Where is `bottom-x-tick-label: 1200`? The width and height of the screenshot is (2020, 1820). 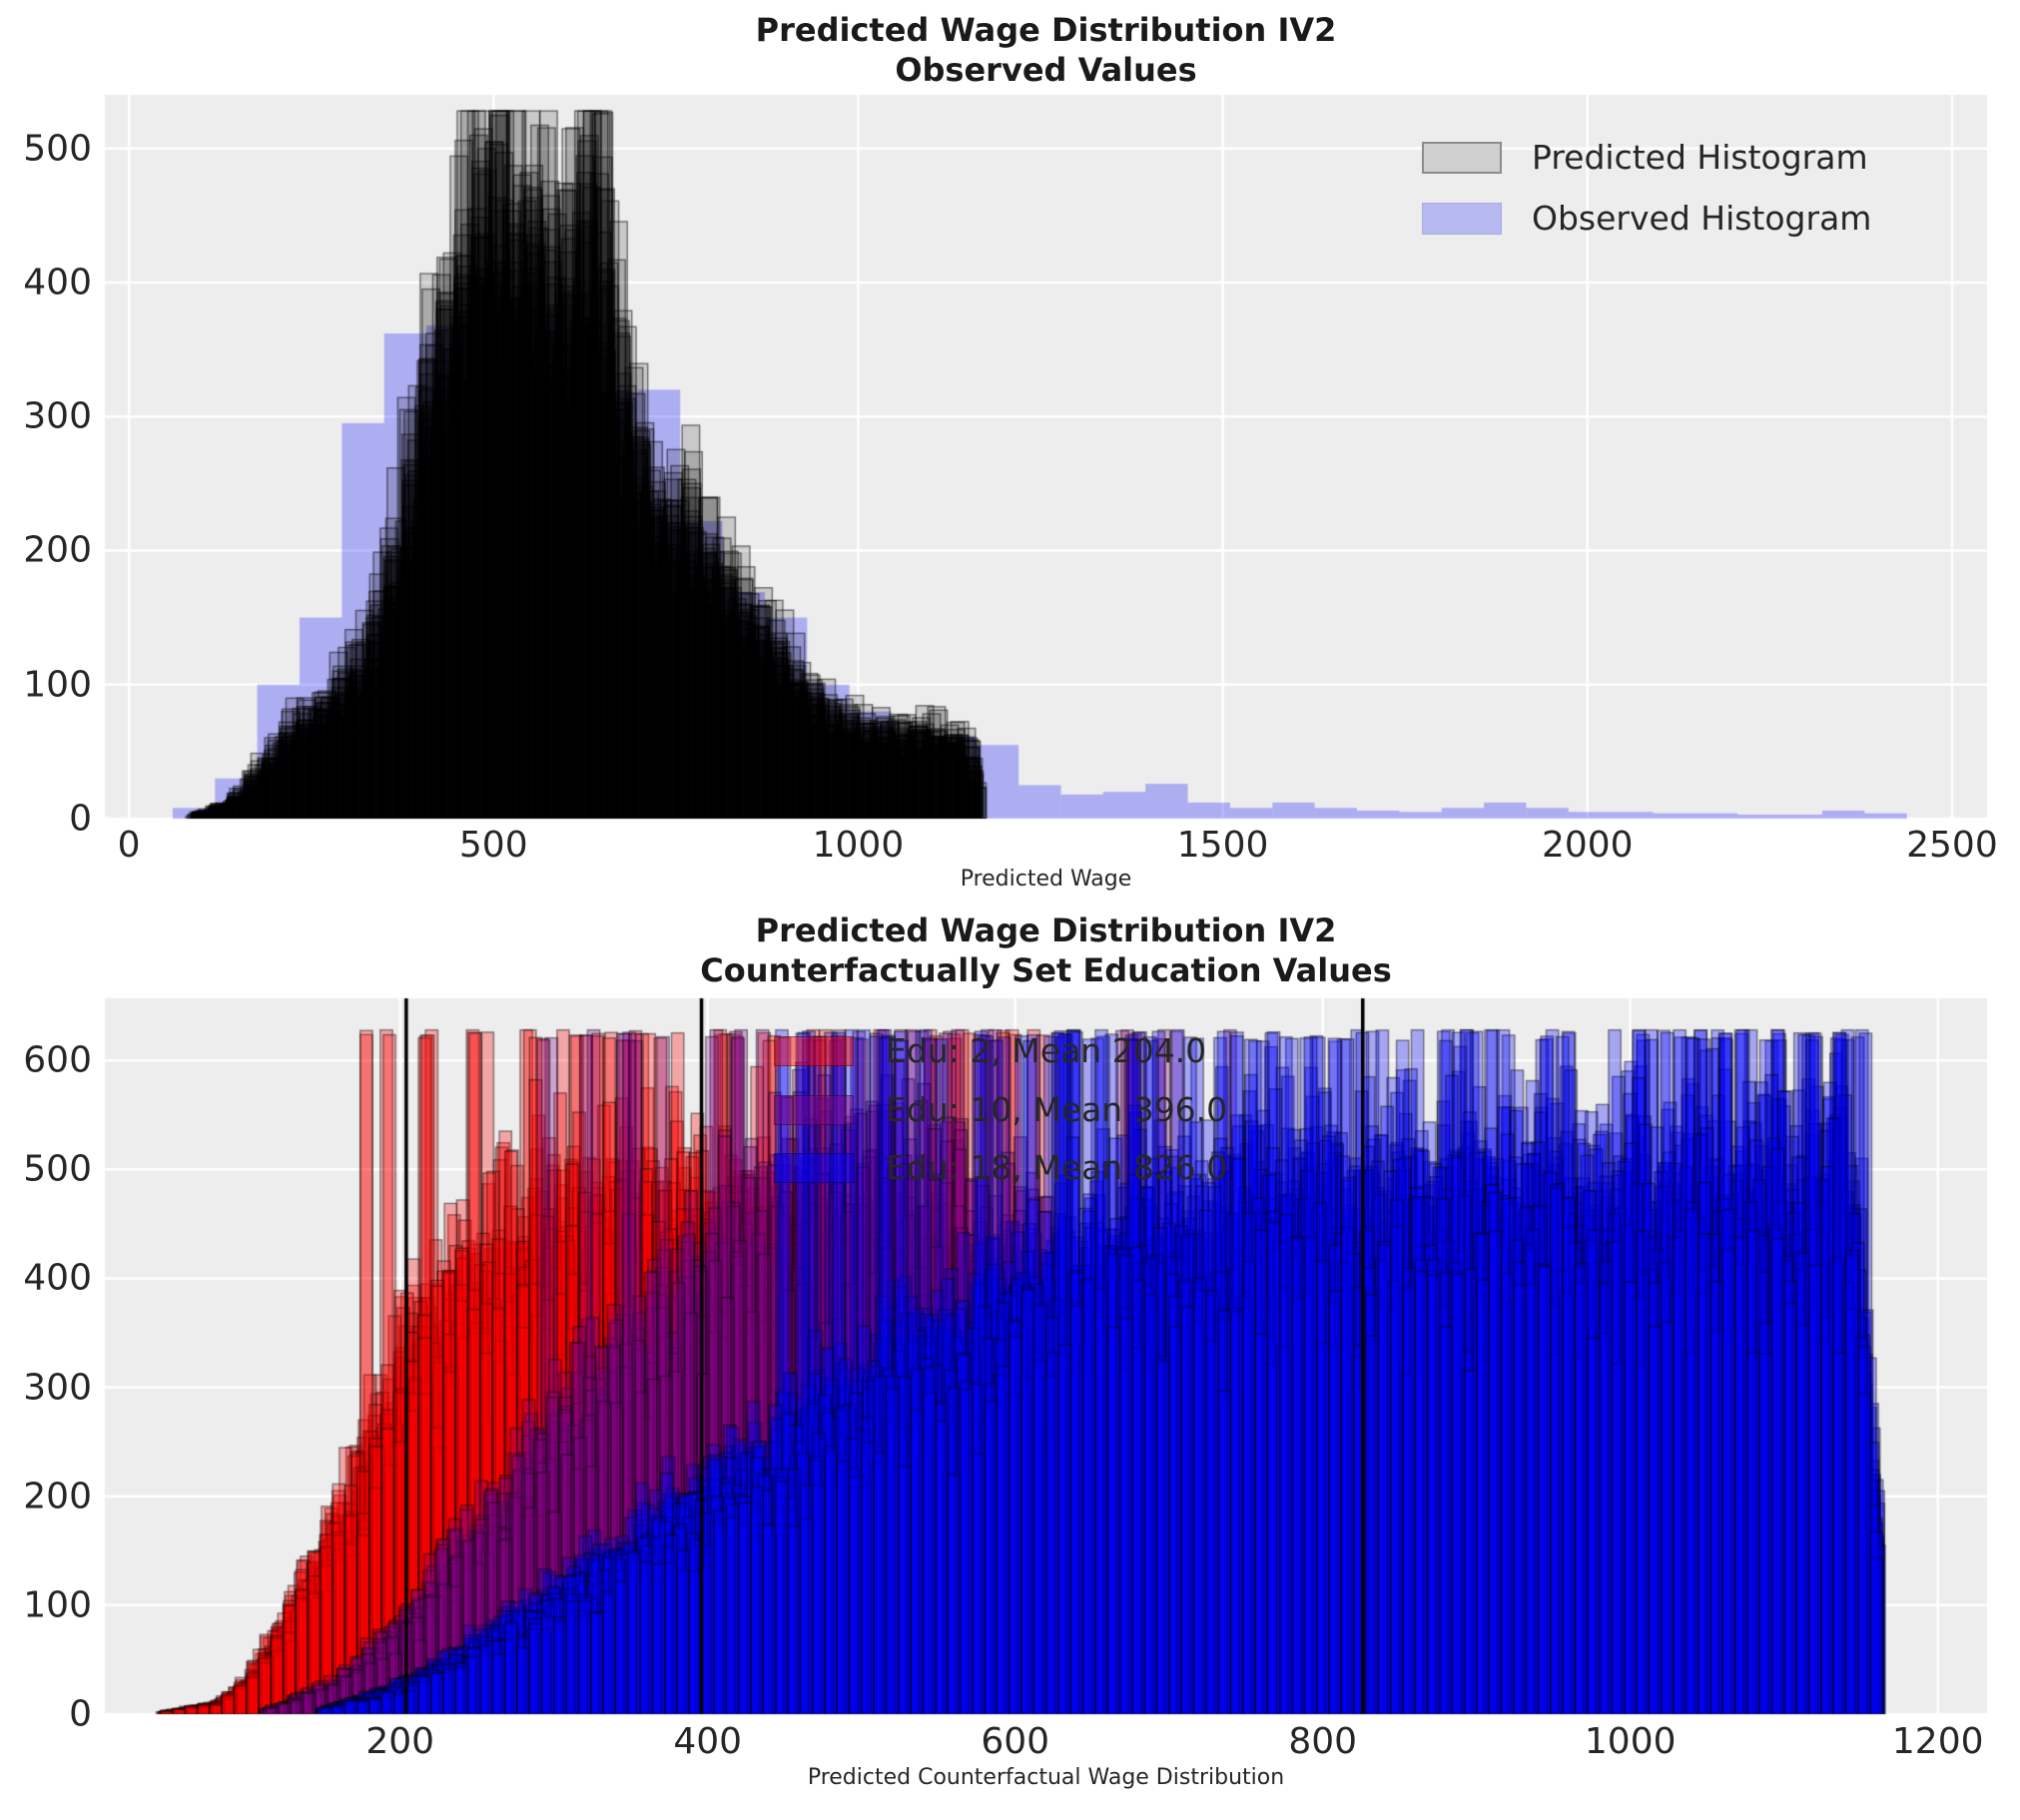
bottom-x-tick-label: 1200 is located at coordinates (1937, 1741).